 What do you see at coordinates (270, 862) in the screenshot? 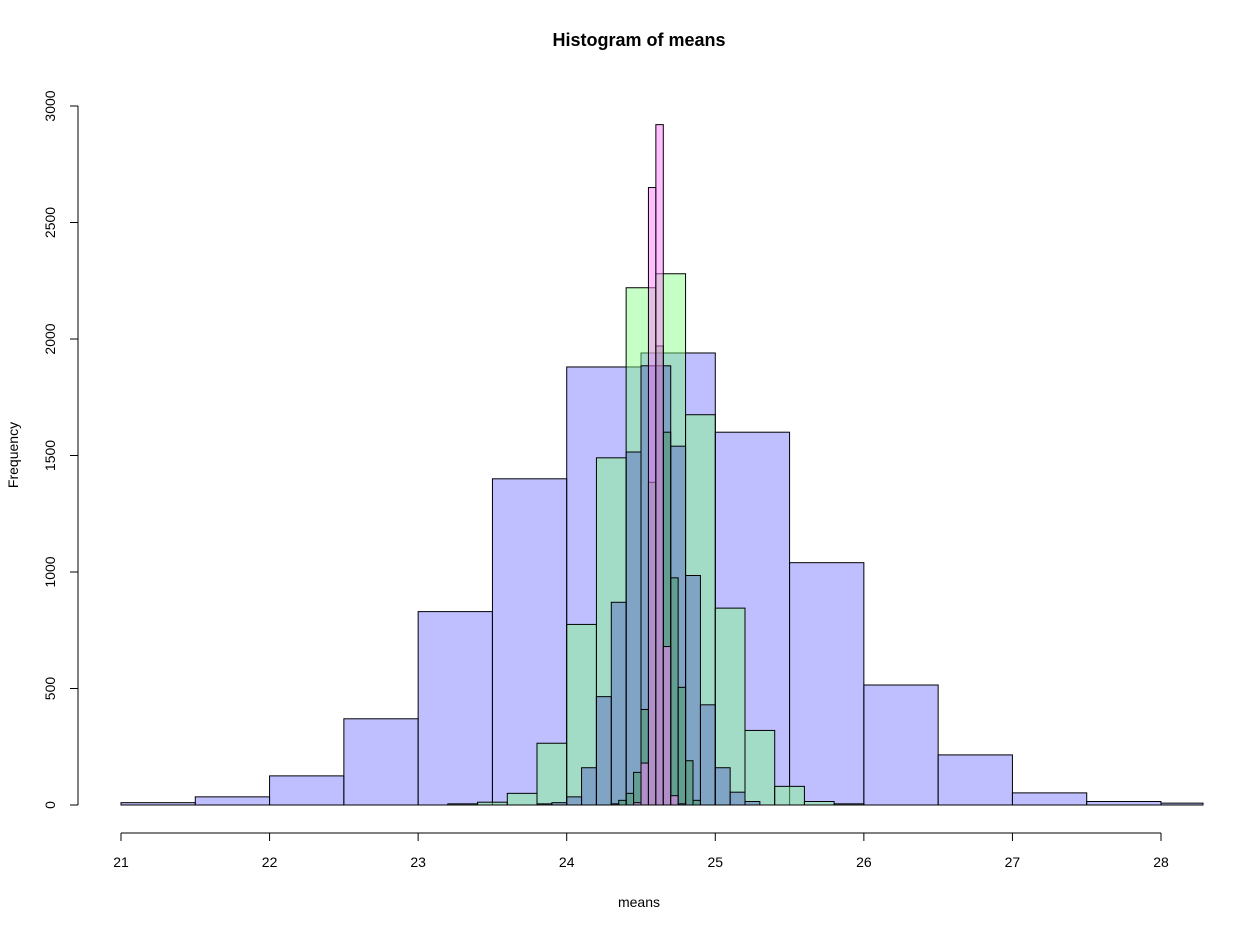
I see `x-tick-label: 22` at bounding box center [270, 862].